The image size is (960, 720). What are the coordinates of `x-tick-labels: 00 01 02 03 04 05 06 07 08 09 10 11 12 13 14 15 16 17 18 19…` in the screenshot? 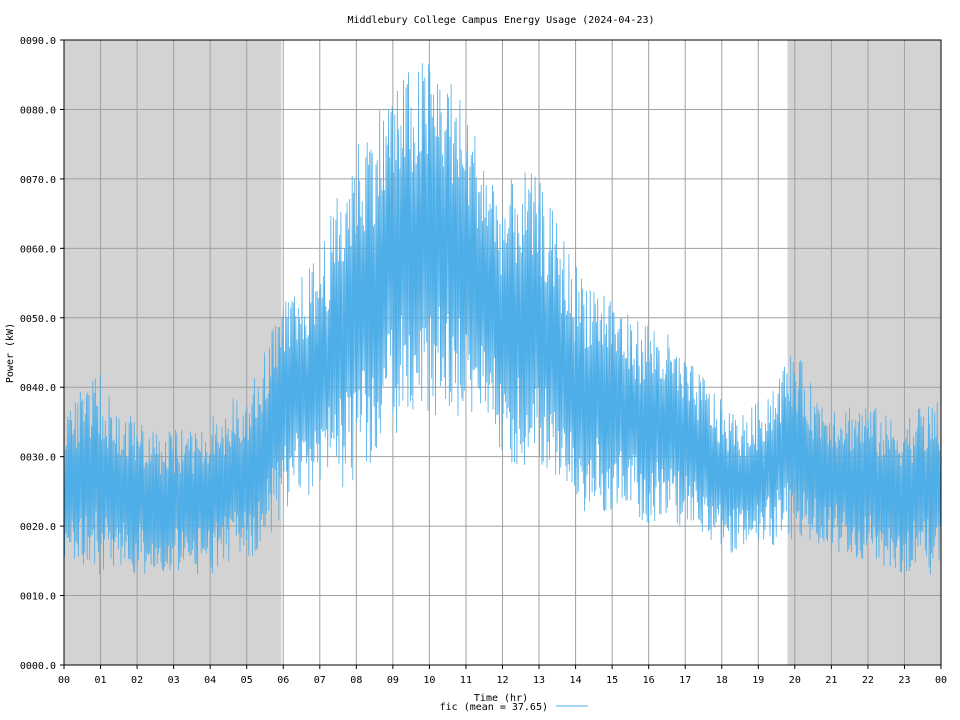 It's located at (502, 680).